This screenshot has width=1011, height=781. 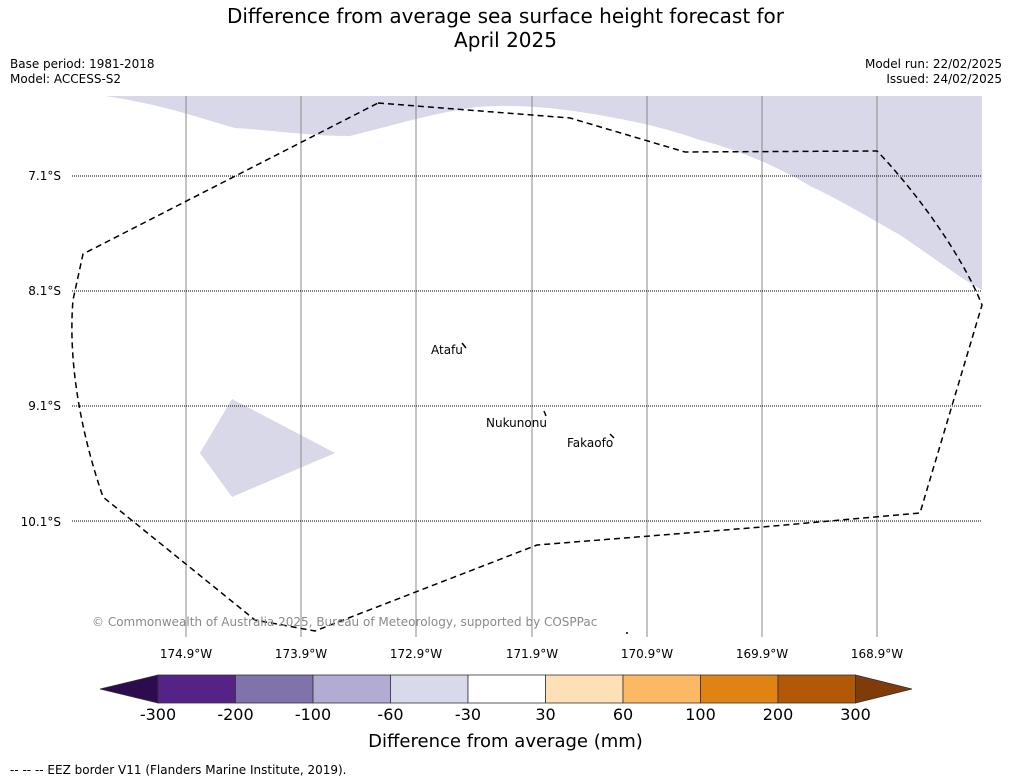 I want to click on lat-label-8-1: 8.1°S, so click(x=44, y=291).